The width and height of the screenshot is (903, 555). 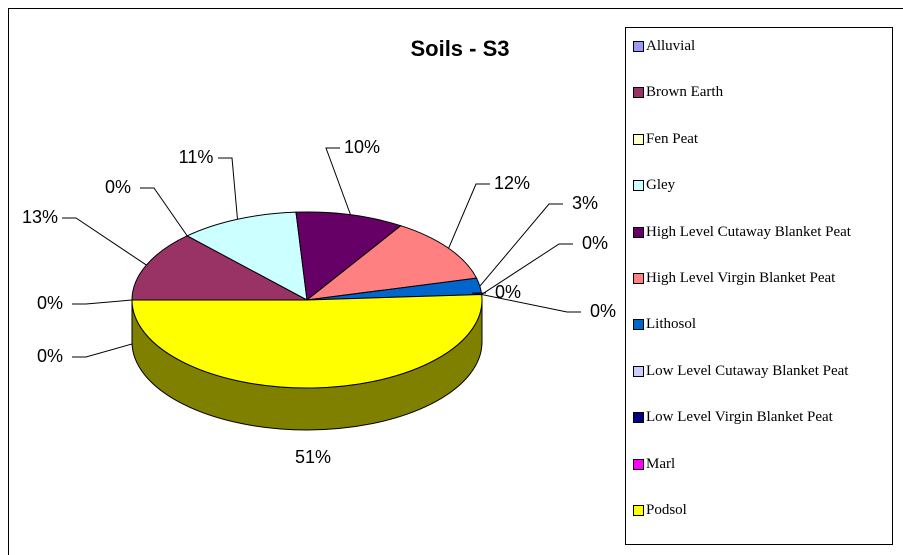 I want to click on legend-label: Low Level Cutaway Blanket Peat, so click(x=747, y=370).